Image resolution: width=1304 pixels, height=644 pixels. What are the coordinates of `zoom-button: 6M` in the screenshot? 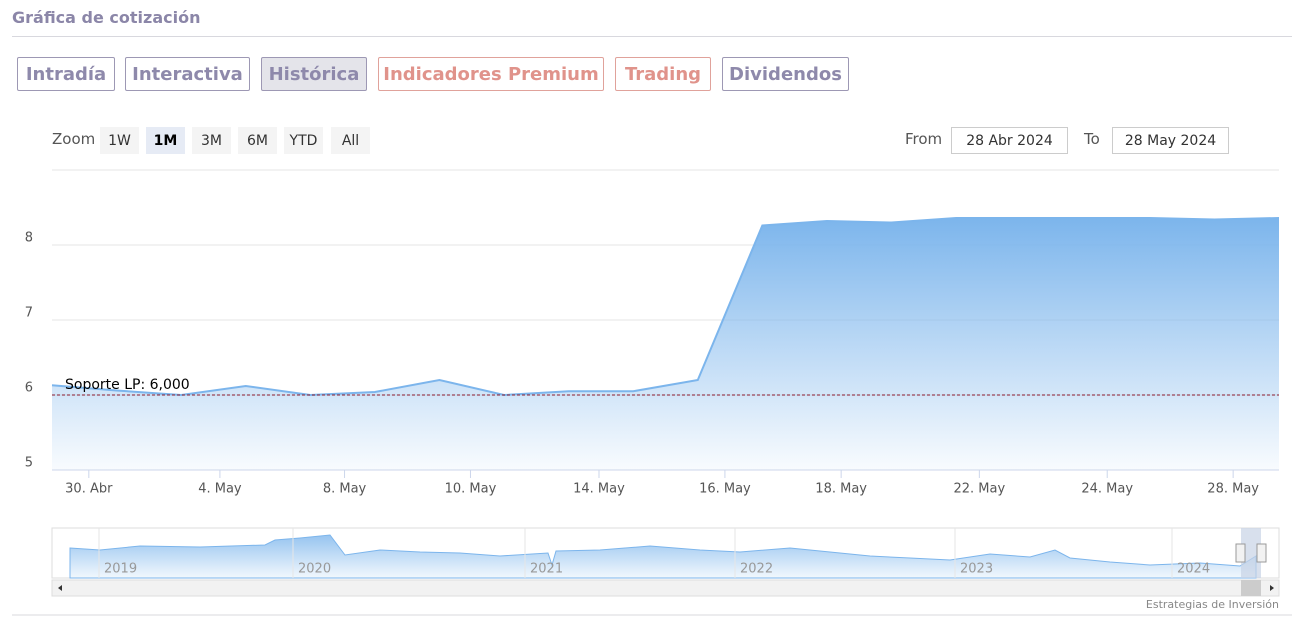 It's located at (257, 140).